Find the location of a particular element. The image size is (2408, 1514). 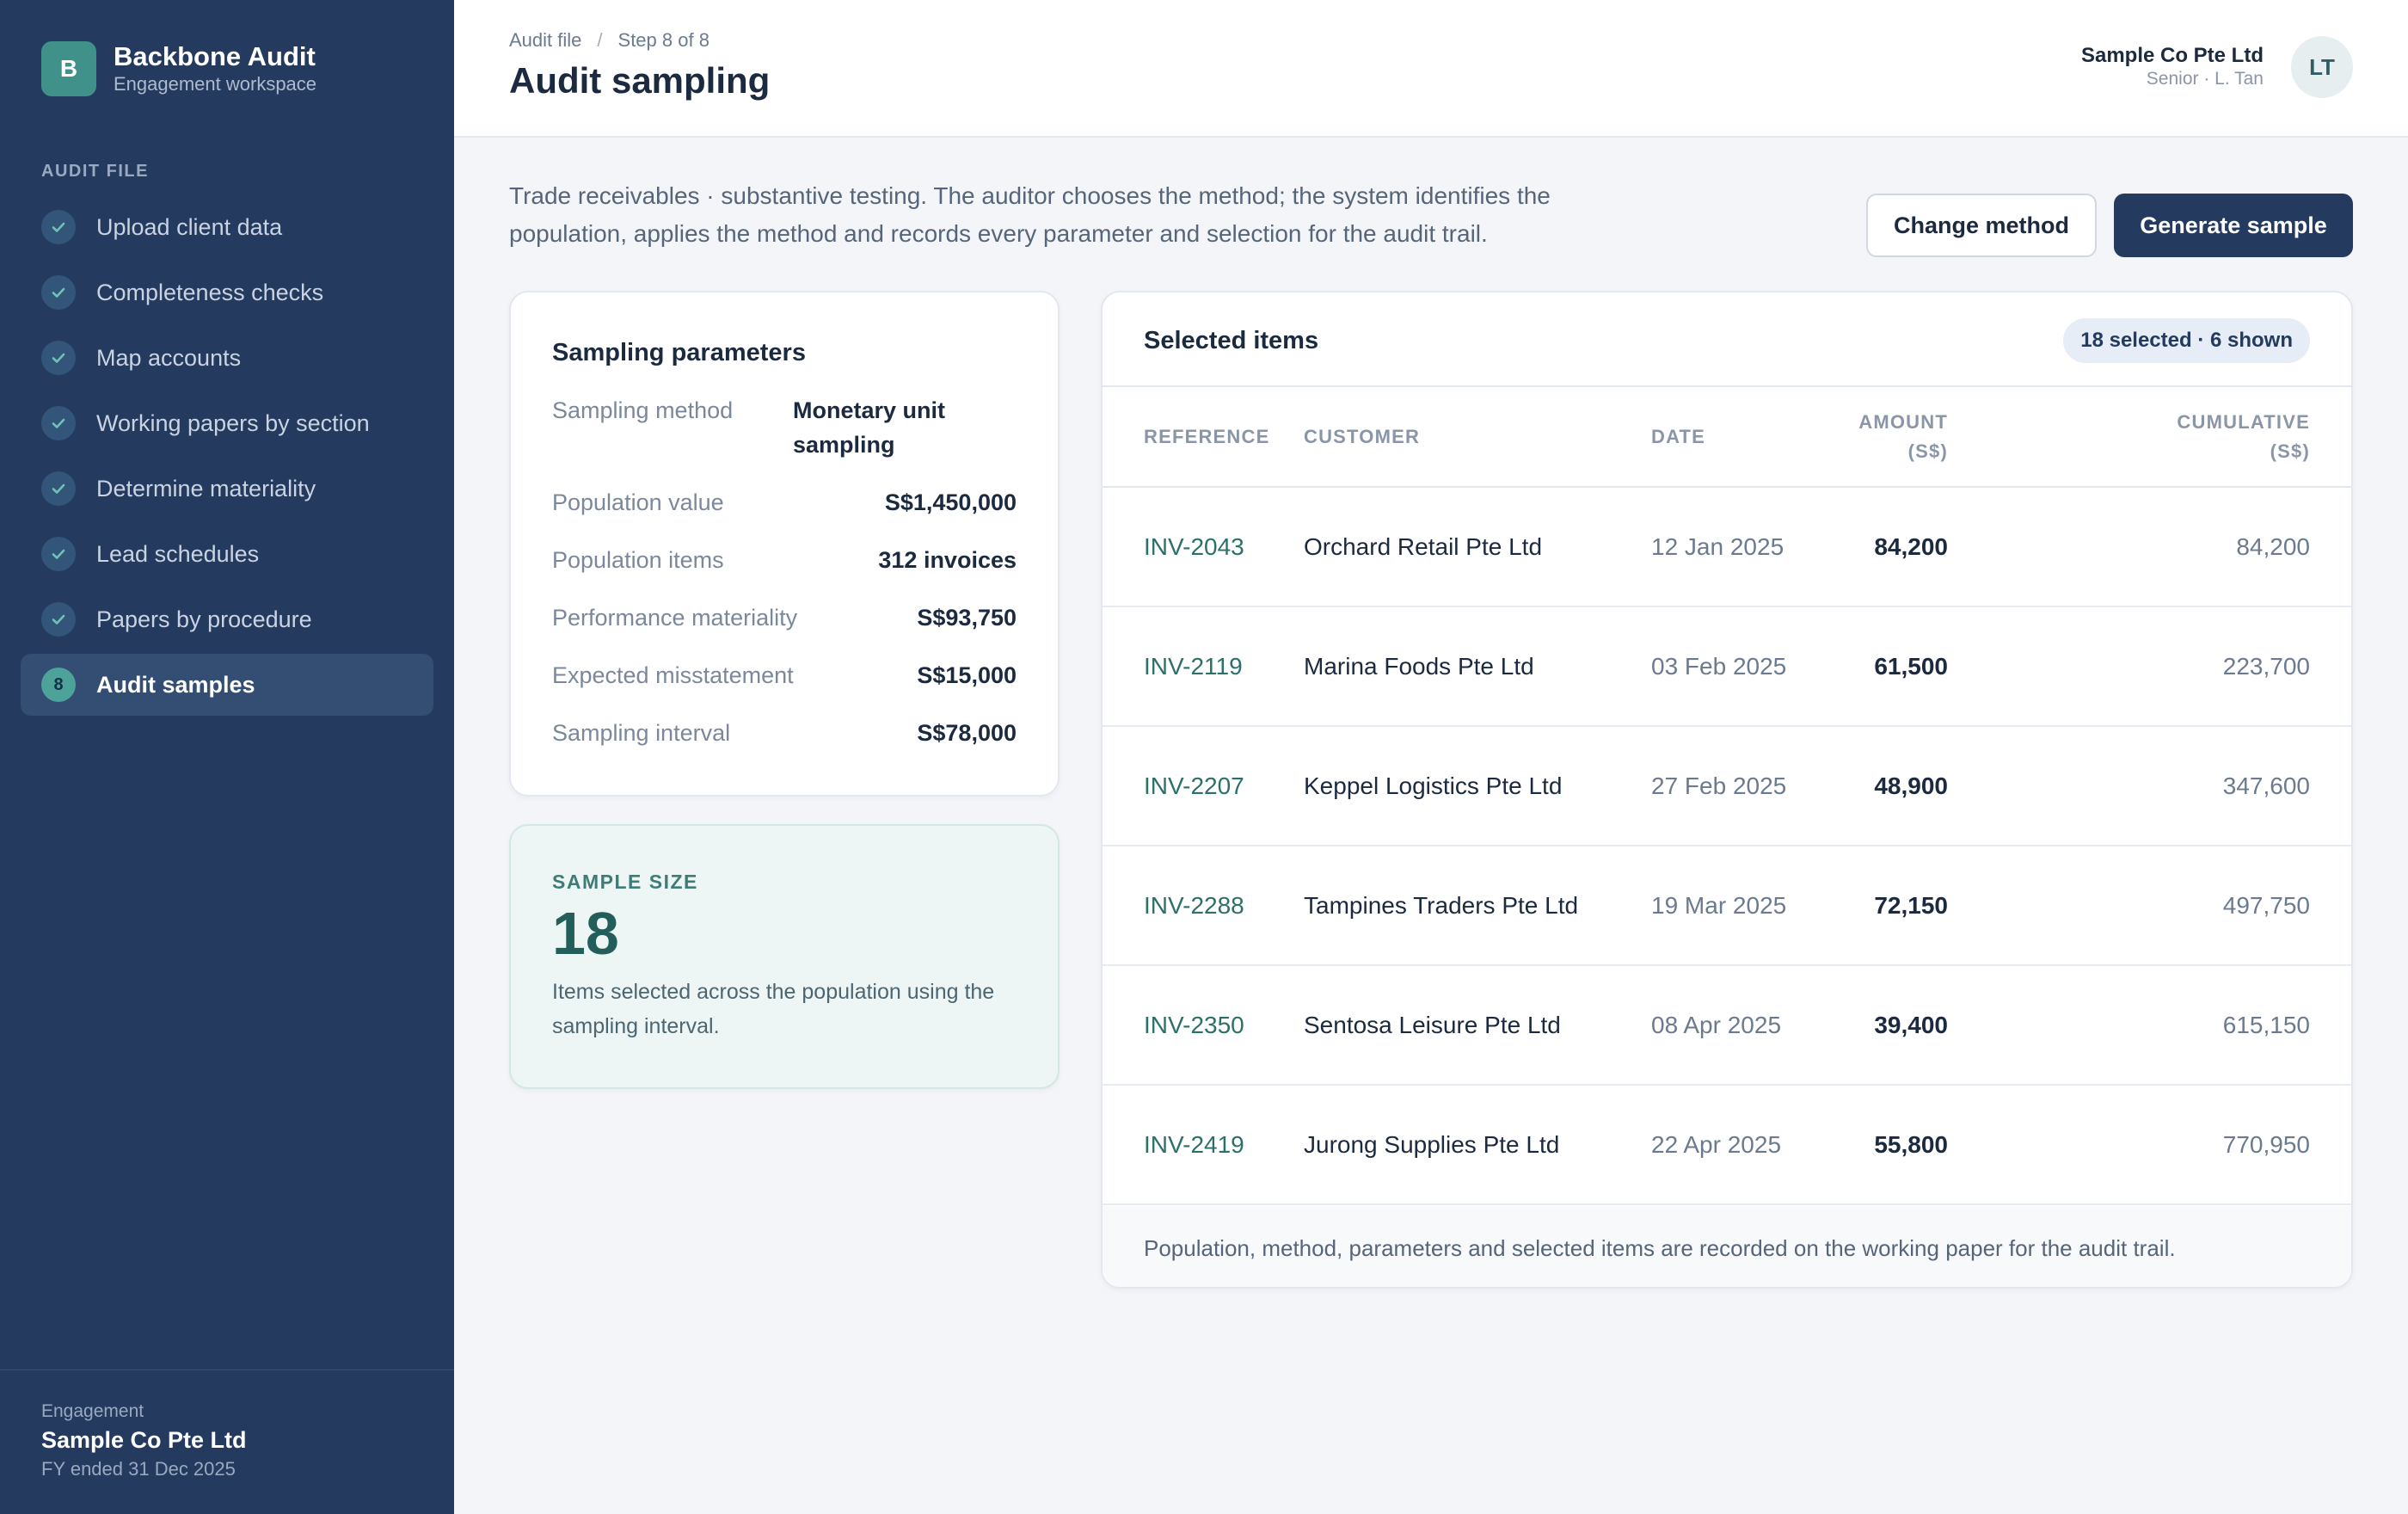

brand-name: Backbone Audit is located at coordinates (215, 56).